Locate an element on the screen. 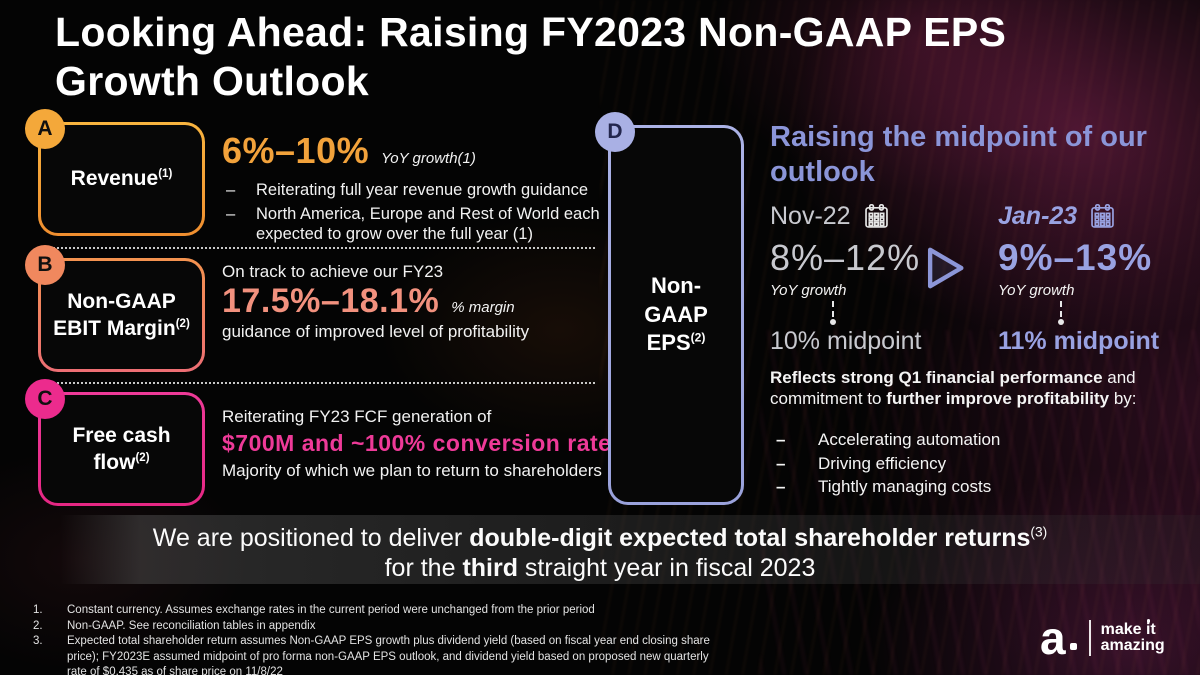 The image size is (1200, 675). outlook-comparison: Nov-22 8%–12% YoY growth 10% midpoint is located at coordinates (980, 284).